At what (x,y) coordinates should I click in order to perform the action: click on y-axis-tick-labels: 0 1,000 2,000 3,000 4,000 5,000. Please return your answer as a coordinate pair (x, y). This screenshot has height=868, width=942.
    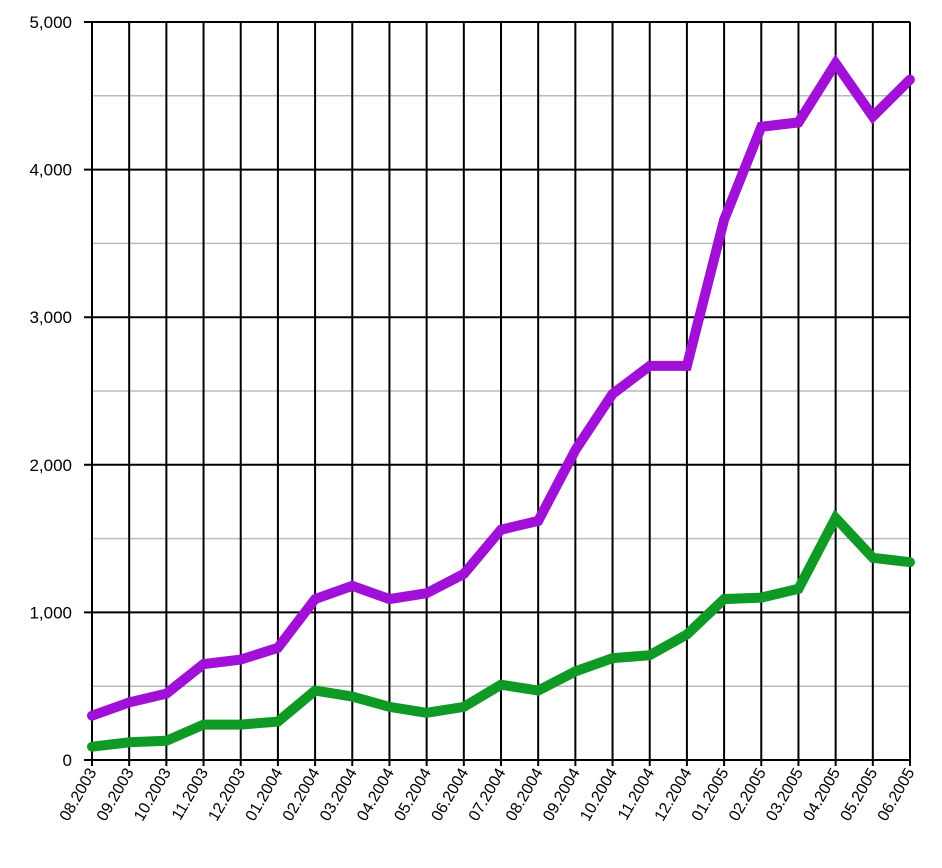
    Looking at the image, I should click on (50, 391).